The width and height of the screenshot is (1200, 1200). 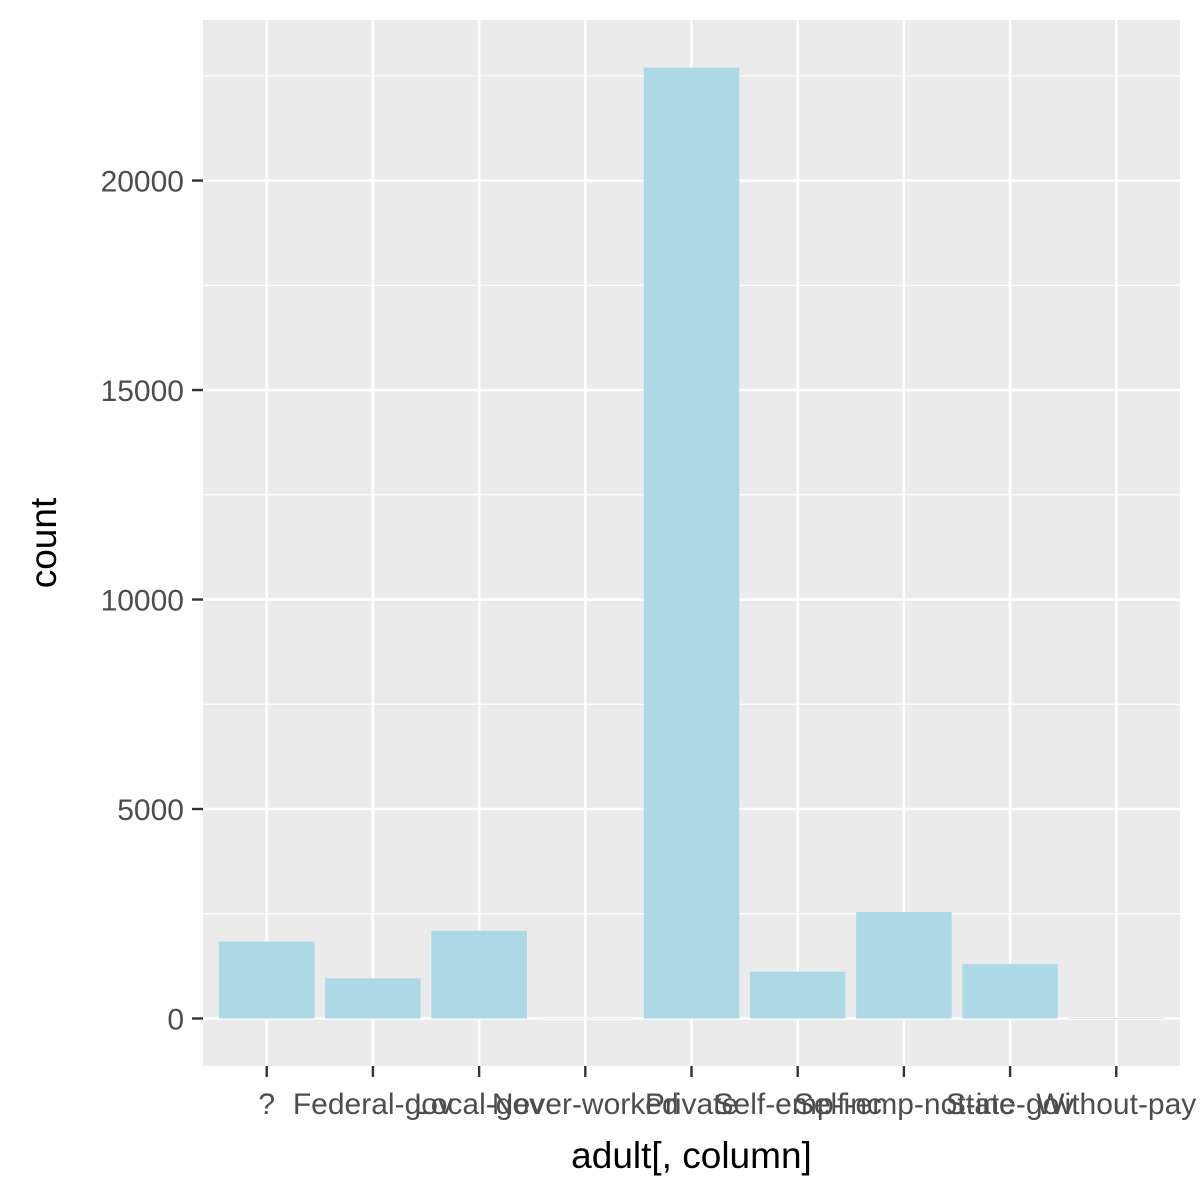 I want to click on bar-without-pay, so click(x=1116, y=1018).